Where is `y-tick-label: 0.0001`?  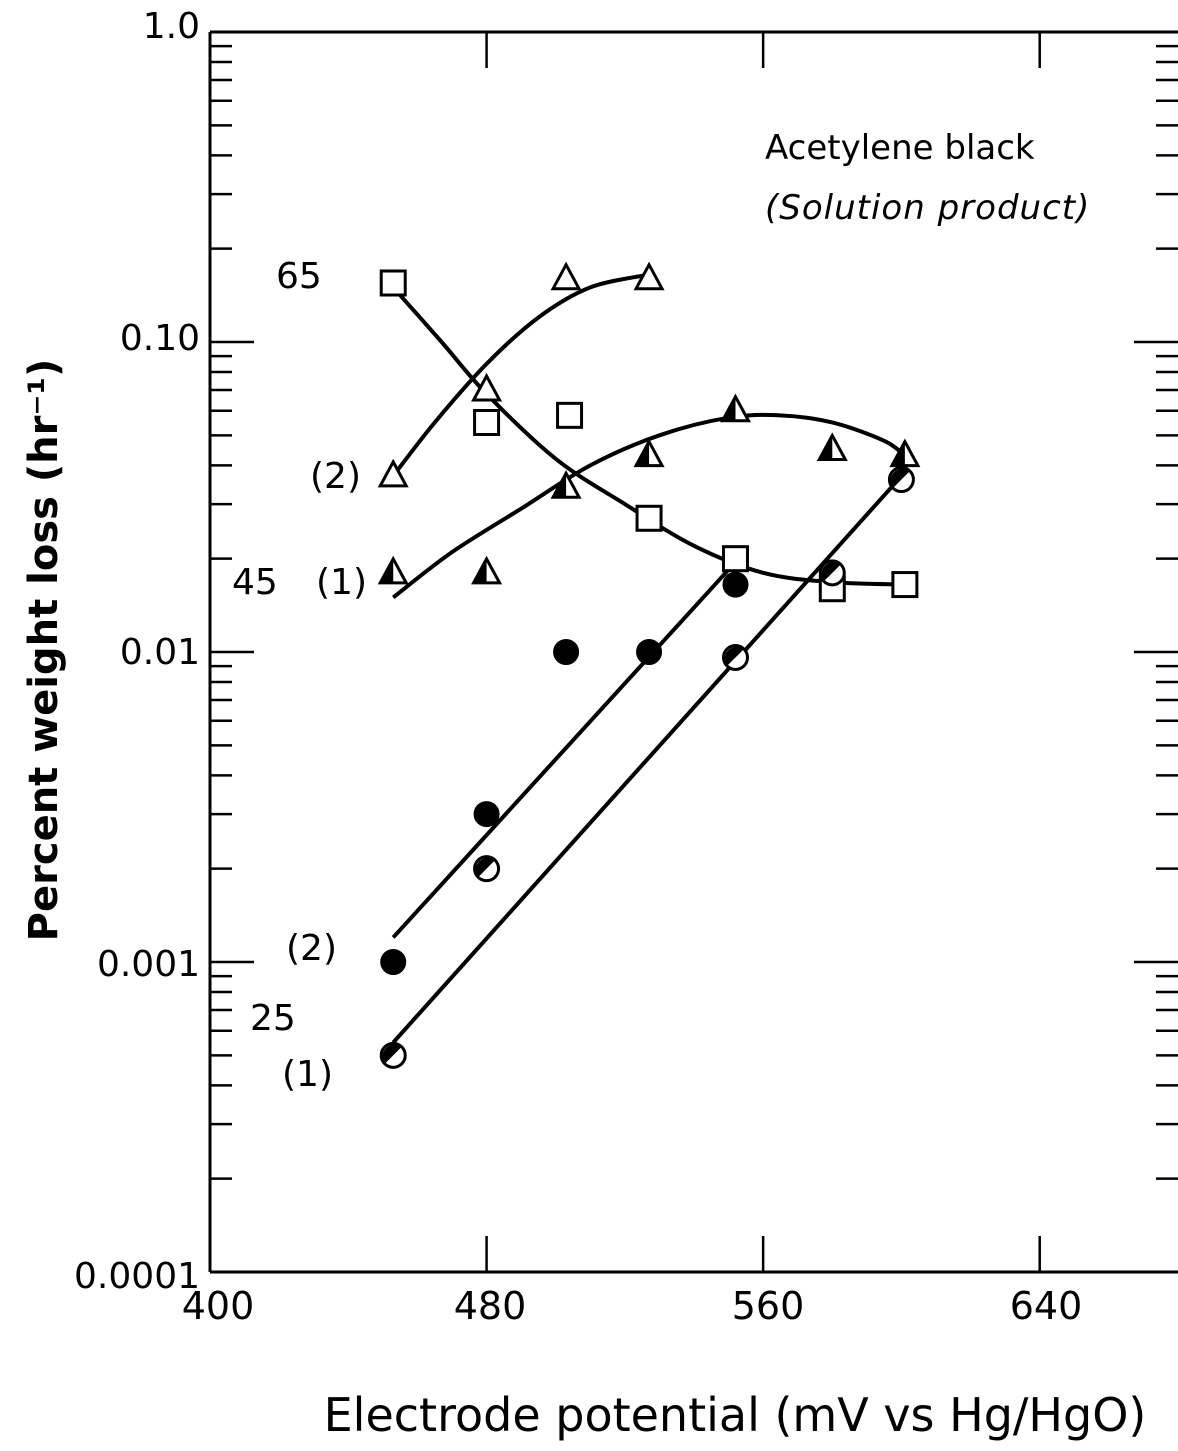 y-tick-label: 0.0001 is located at coordinates (137, 1276).